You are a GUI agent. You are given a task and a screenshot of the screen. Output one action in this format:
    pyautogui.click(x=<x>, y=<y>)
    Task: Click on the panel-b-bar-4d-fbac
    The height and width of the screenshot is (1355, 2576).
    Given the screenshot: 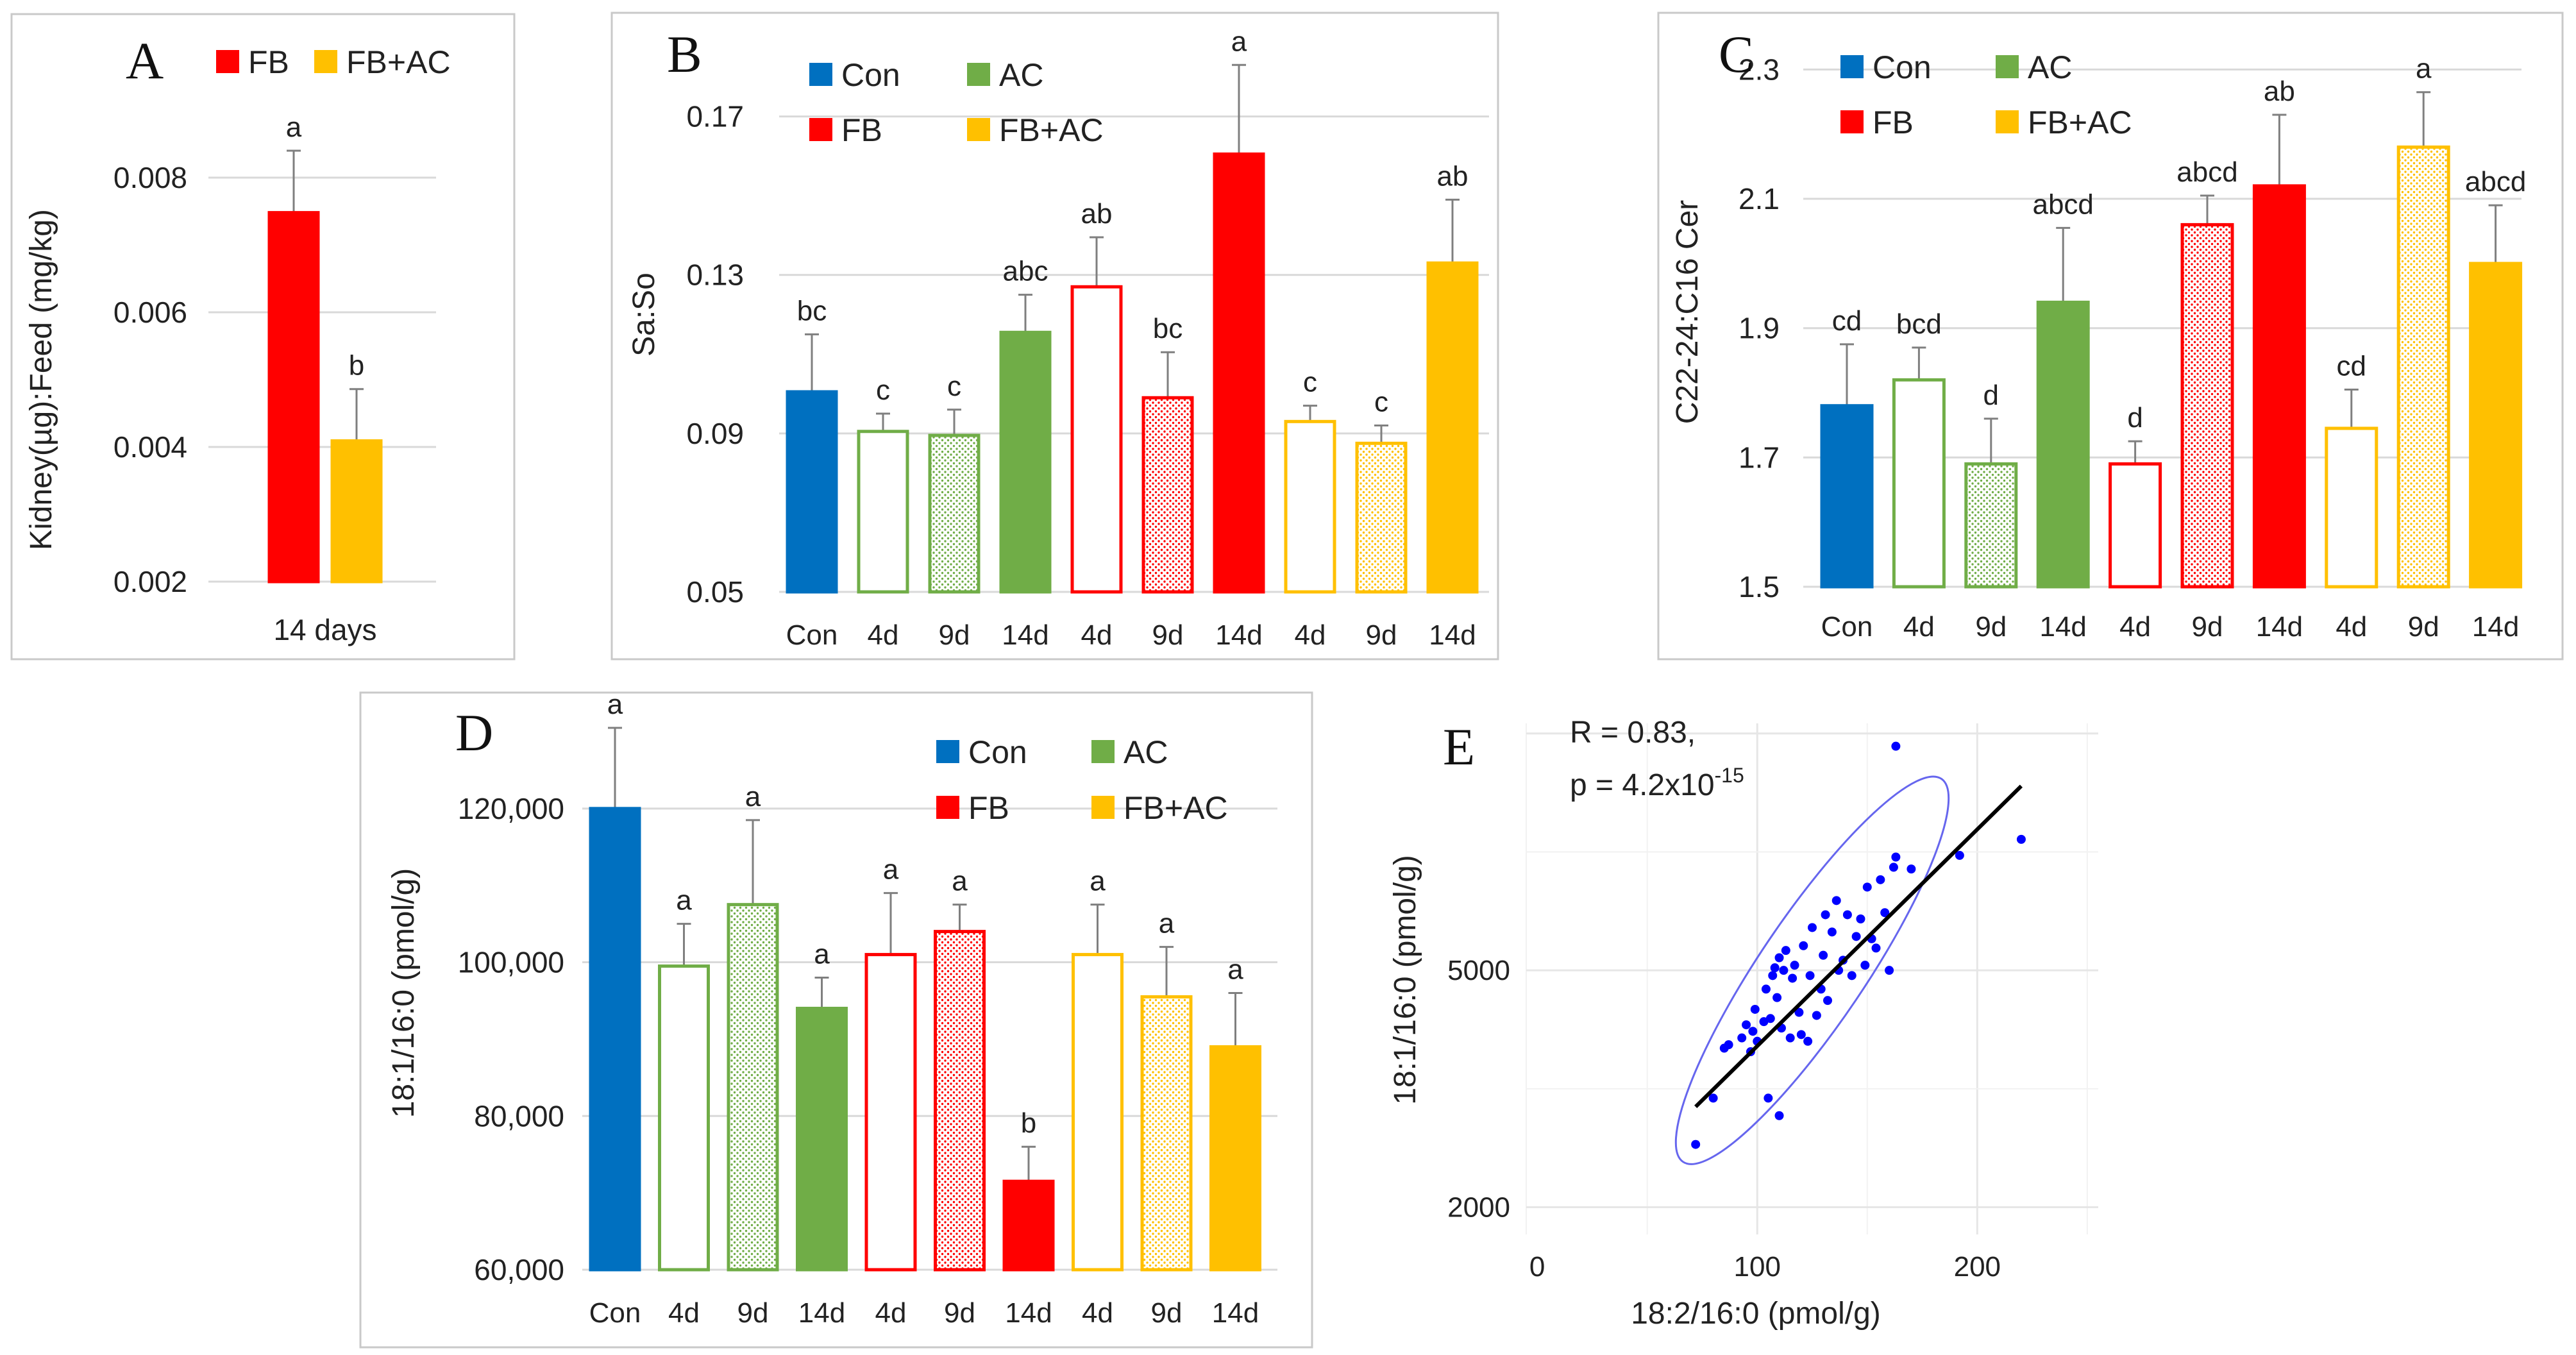 What is the action you would take?
    pyautogui.click(x=1310, y=506)
    